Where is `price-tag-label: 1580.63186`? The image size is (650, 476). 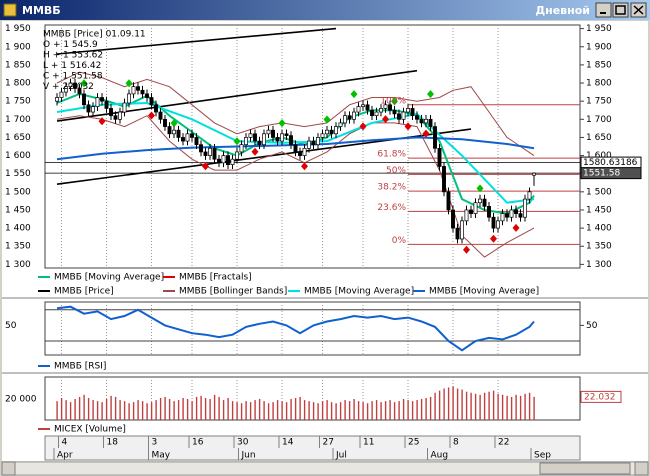
price-tag-label: 1580.63186 is located at coordinates (610, 163).